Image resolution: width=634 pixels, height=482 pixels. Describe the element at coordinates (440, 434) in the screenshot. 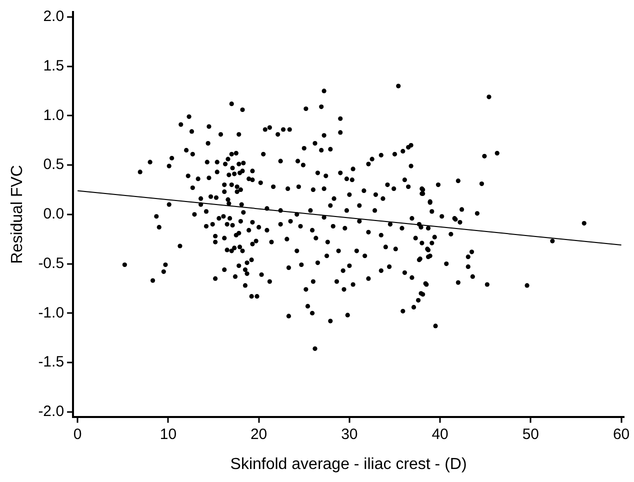

I see `x-tick-label: 40` at that location.